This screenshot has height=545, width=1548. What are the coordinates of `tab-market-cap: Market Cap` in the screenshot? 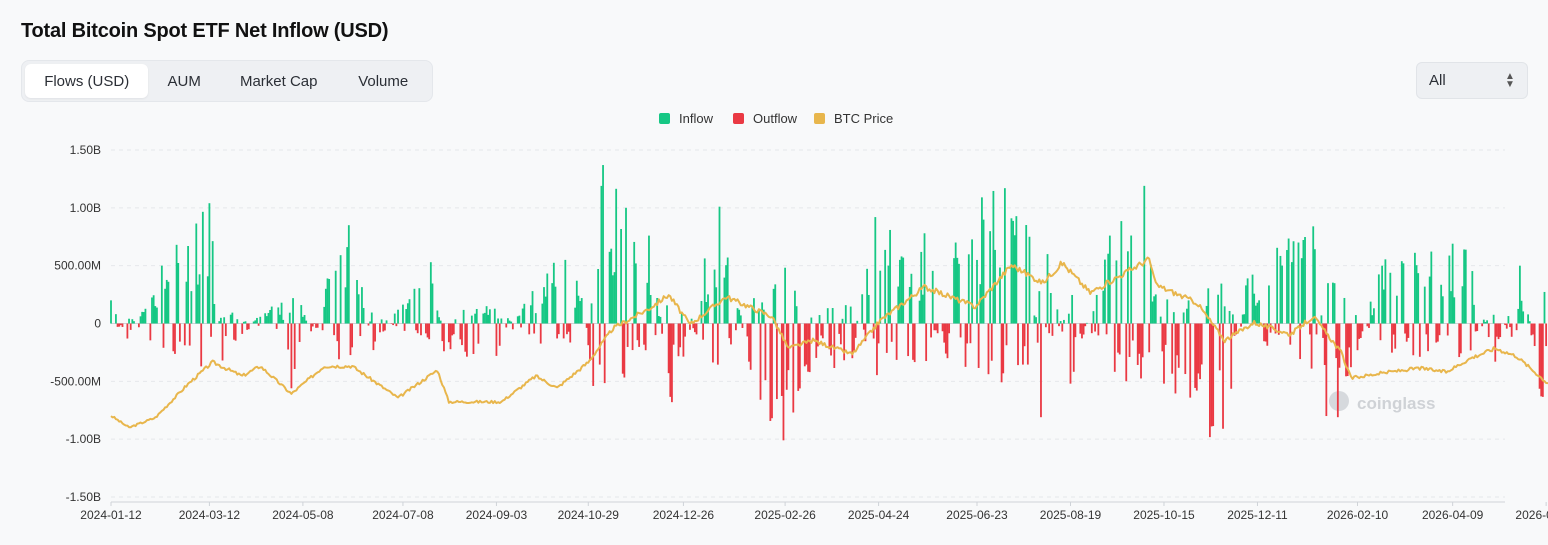 It's located at (278, 81).